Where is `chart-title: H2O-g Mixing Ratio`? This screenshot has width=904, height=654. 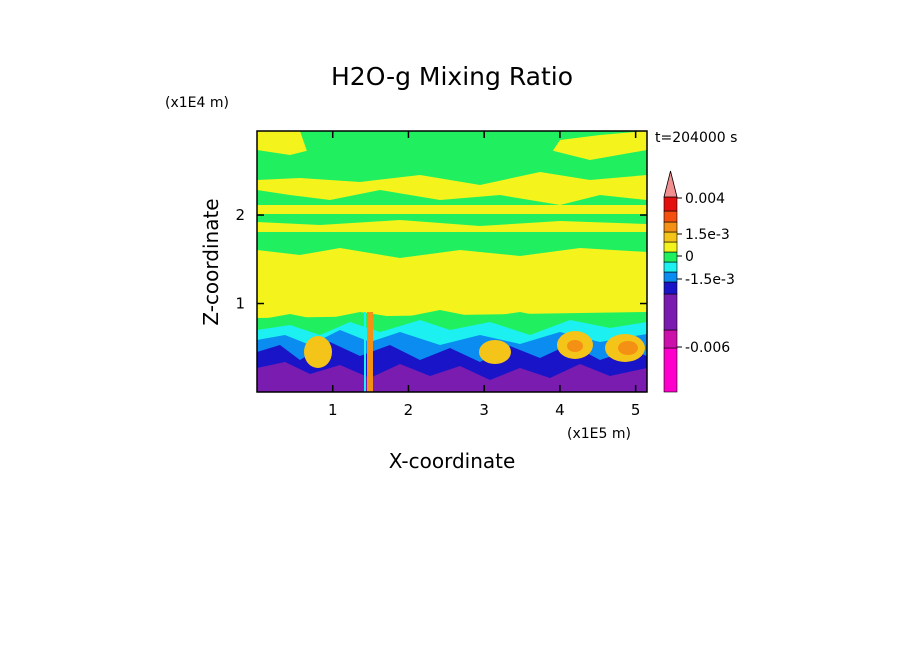 chart-title: H2O-g Mixing Ratio is located at coordinates (452, 76).